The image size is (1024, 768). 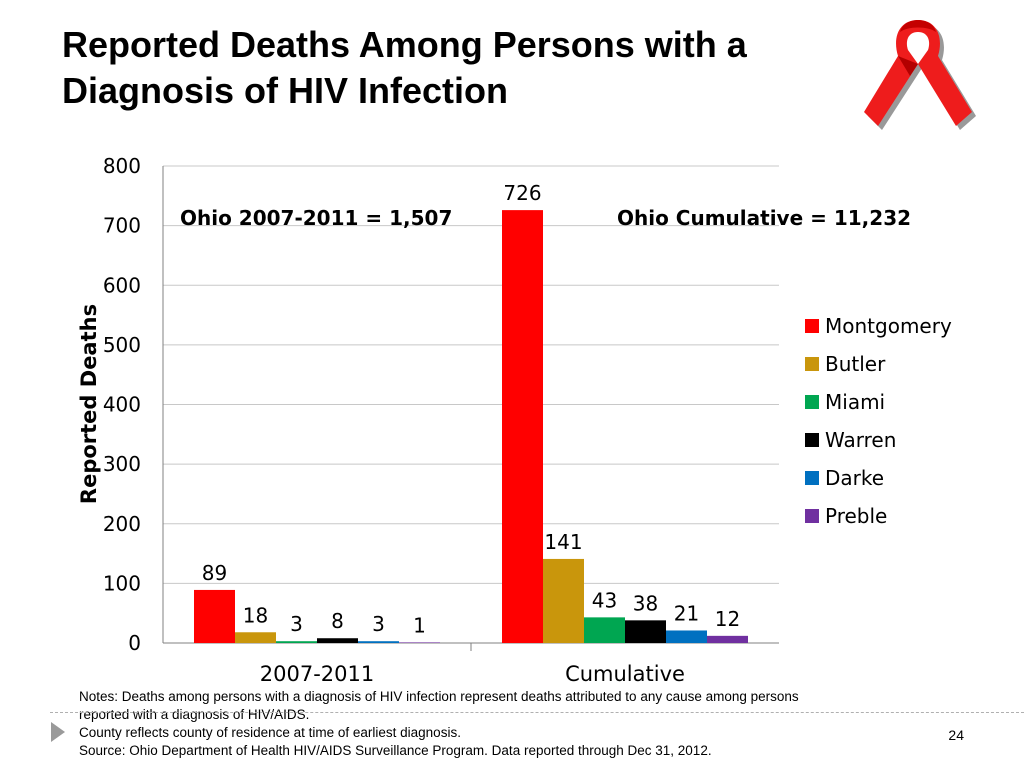 What do you see at coordinates (89, 404) in the screenshot?
I see `y-axis-title: Reported Deaths` at bounding box center [89, 404].